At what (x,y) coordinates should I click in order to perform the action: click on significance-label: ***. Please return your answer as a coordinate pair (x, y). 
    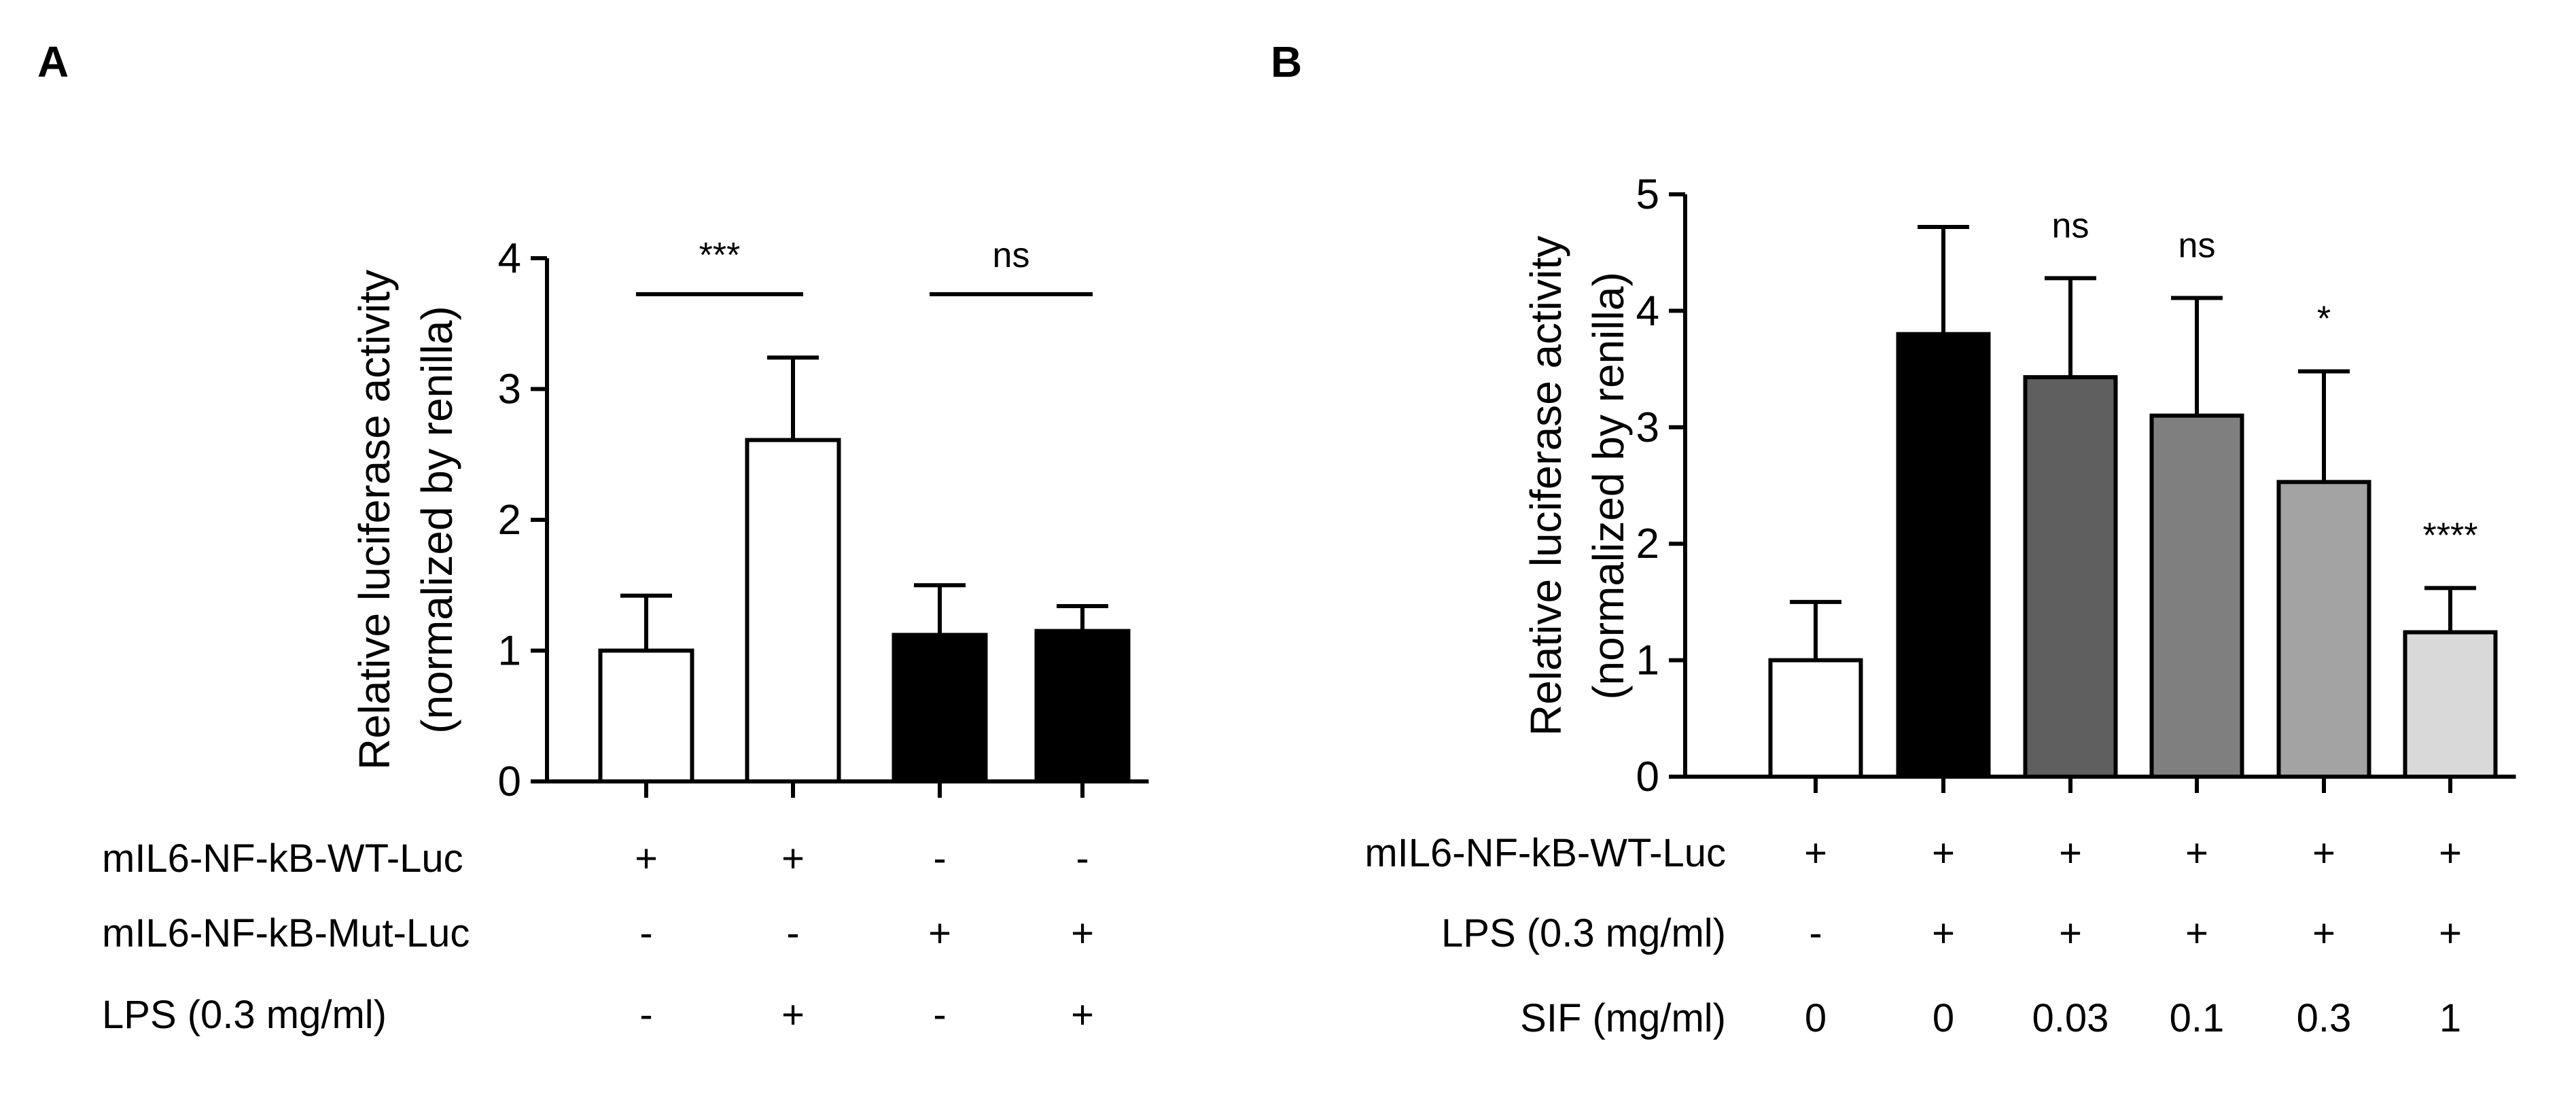
    Looking at the image, I should click on (720, 255).